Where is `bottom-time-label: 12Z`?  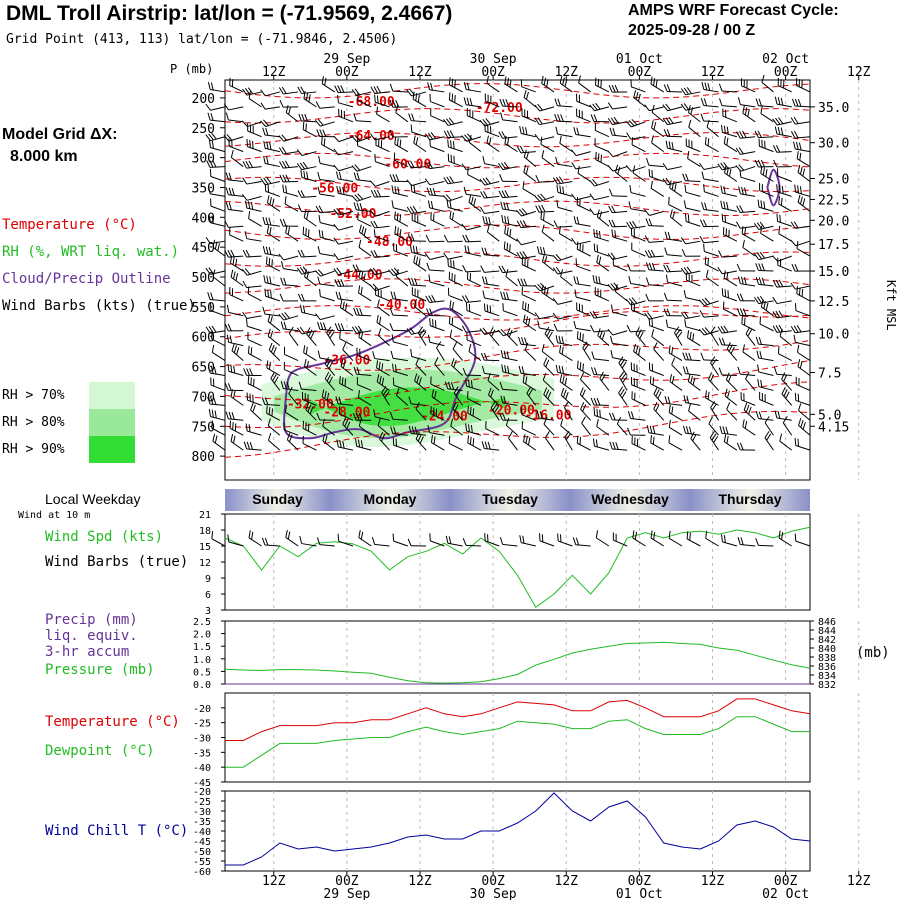
bottom-time-label: 12Z is located at coordinates (859, 881).